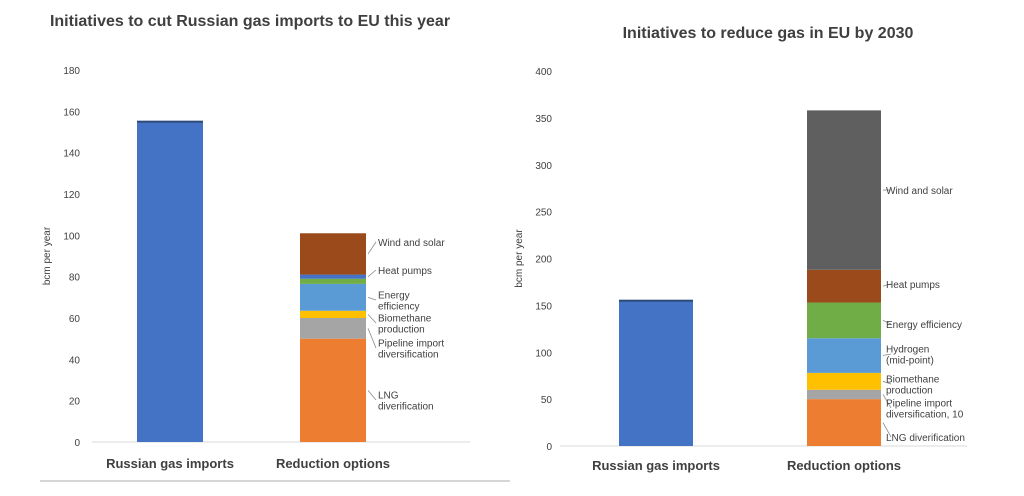 Image resolution: width=1024 pixels, height=496 pixels. I want to click on y-tick-label: 80, so click(75, 278).